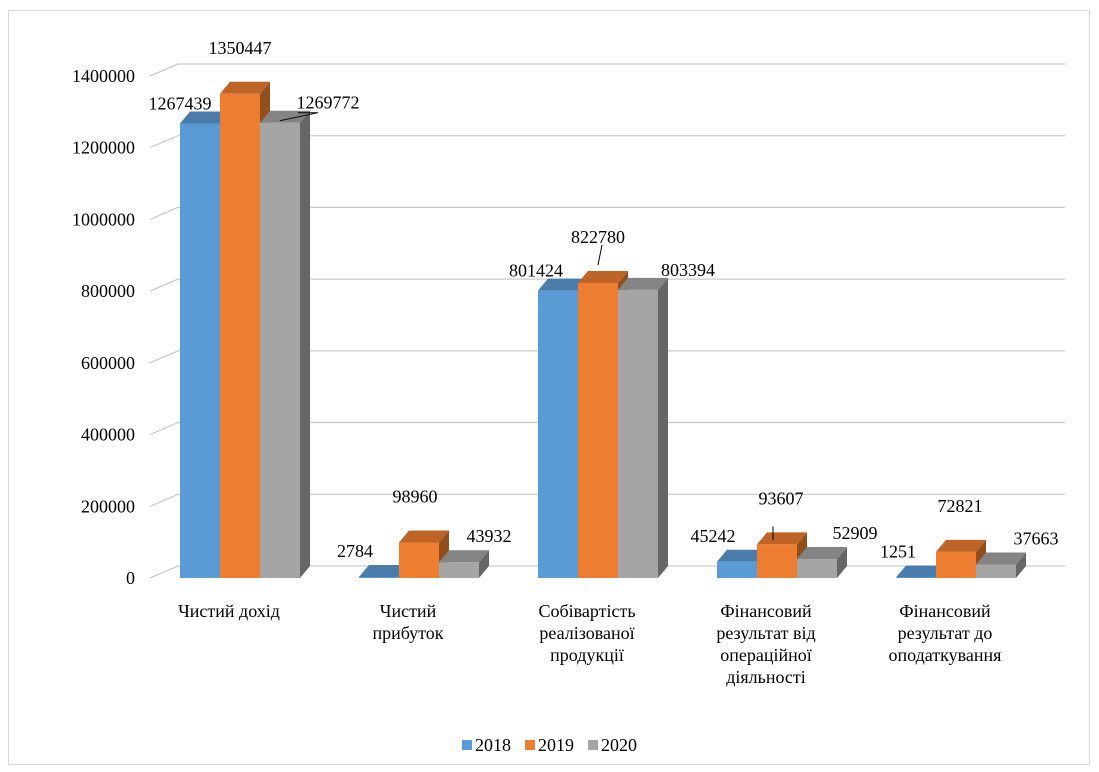  Describe the element at coordinates (945, 633) in the screenshot. I see `category-label: Фінансовий результат до оподаткування` at that location.